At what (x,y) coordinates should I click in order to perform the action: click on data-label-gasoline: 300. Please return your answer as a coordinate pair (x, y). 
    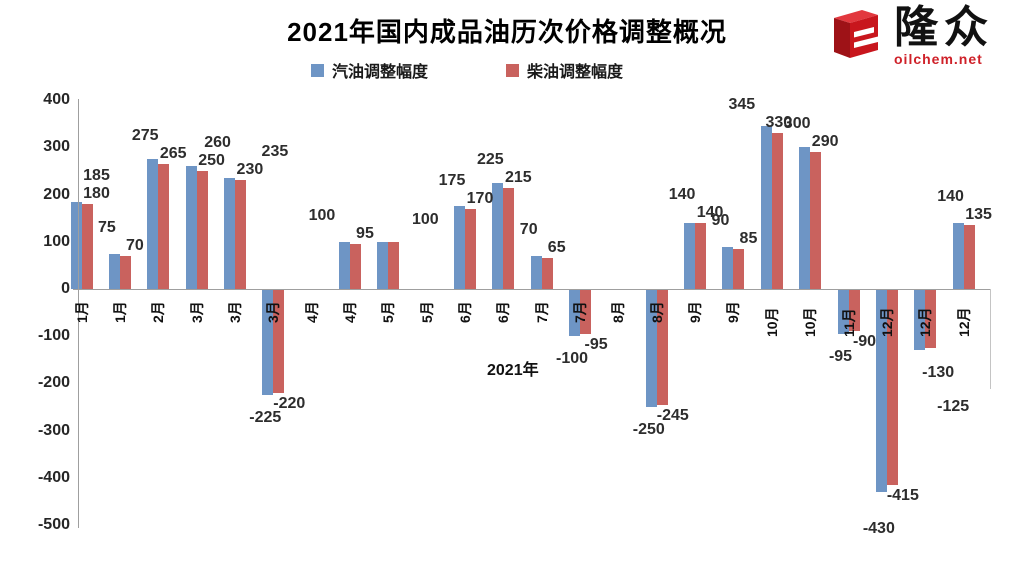
    Looking at the image, I should click on (797, 124).